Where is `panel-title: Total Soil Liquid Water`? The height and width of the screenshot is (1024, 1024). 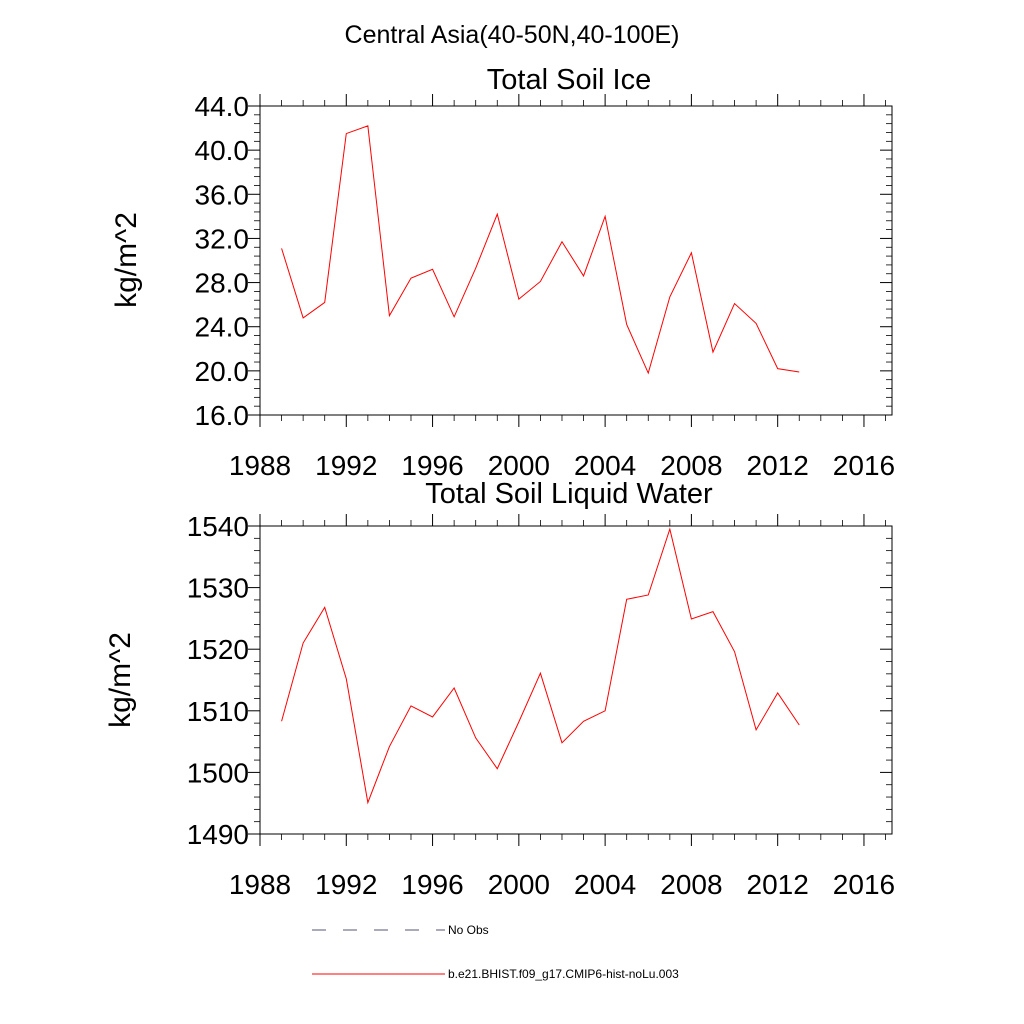
panel-title: Total Soil Liquid Water is located at coordinates (569, 494).